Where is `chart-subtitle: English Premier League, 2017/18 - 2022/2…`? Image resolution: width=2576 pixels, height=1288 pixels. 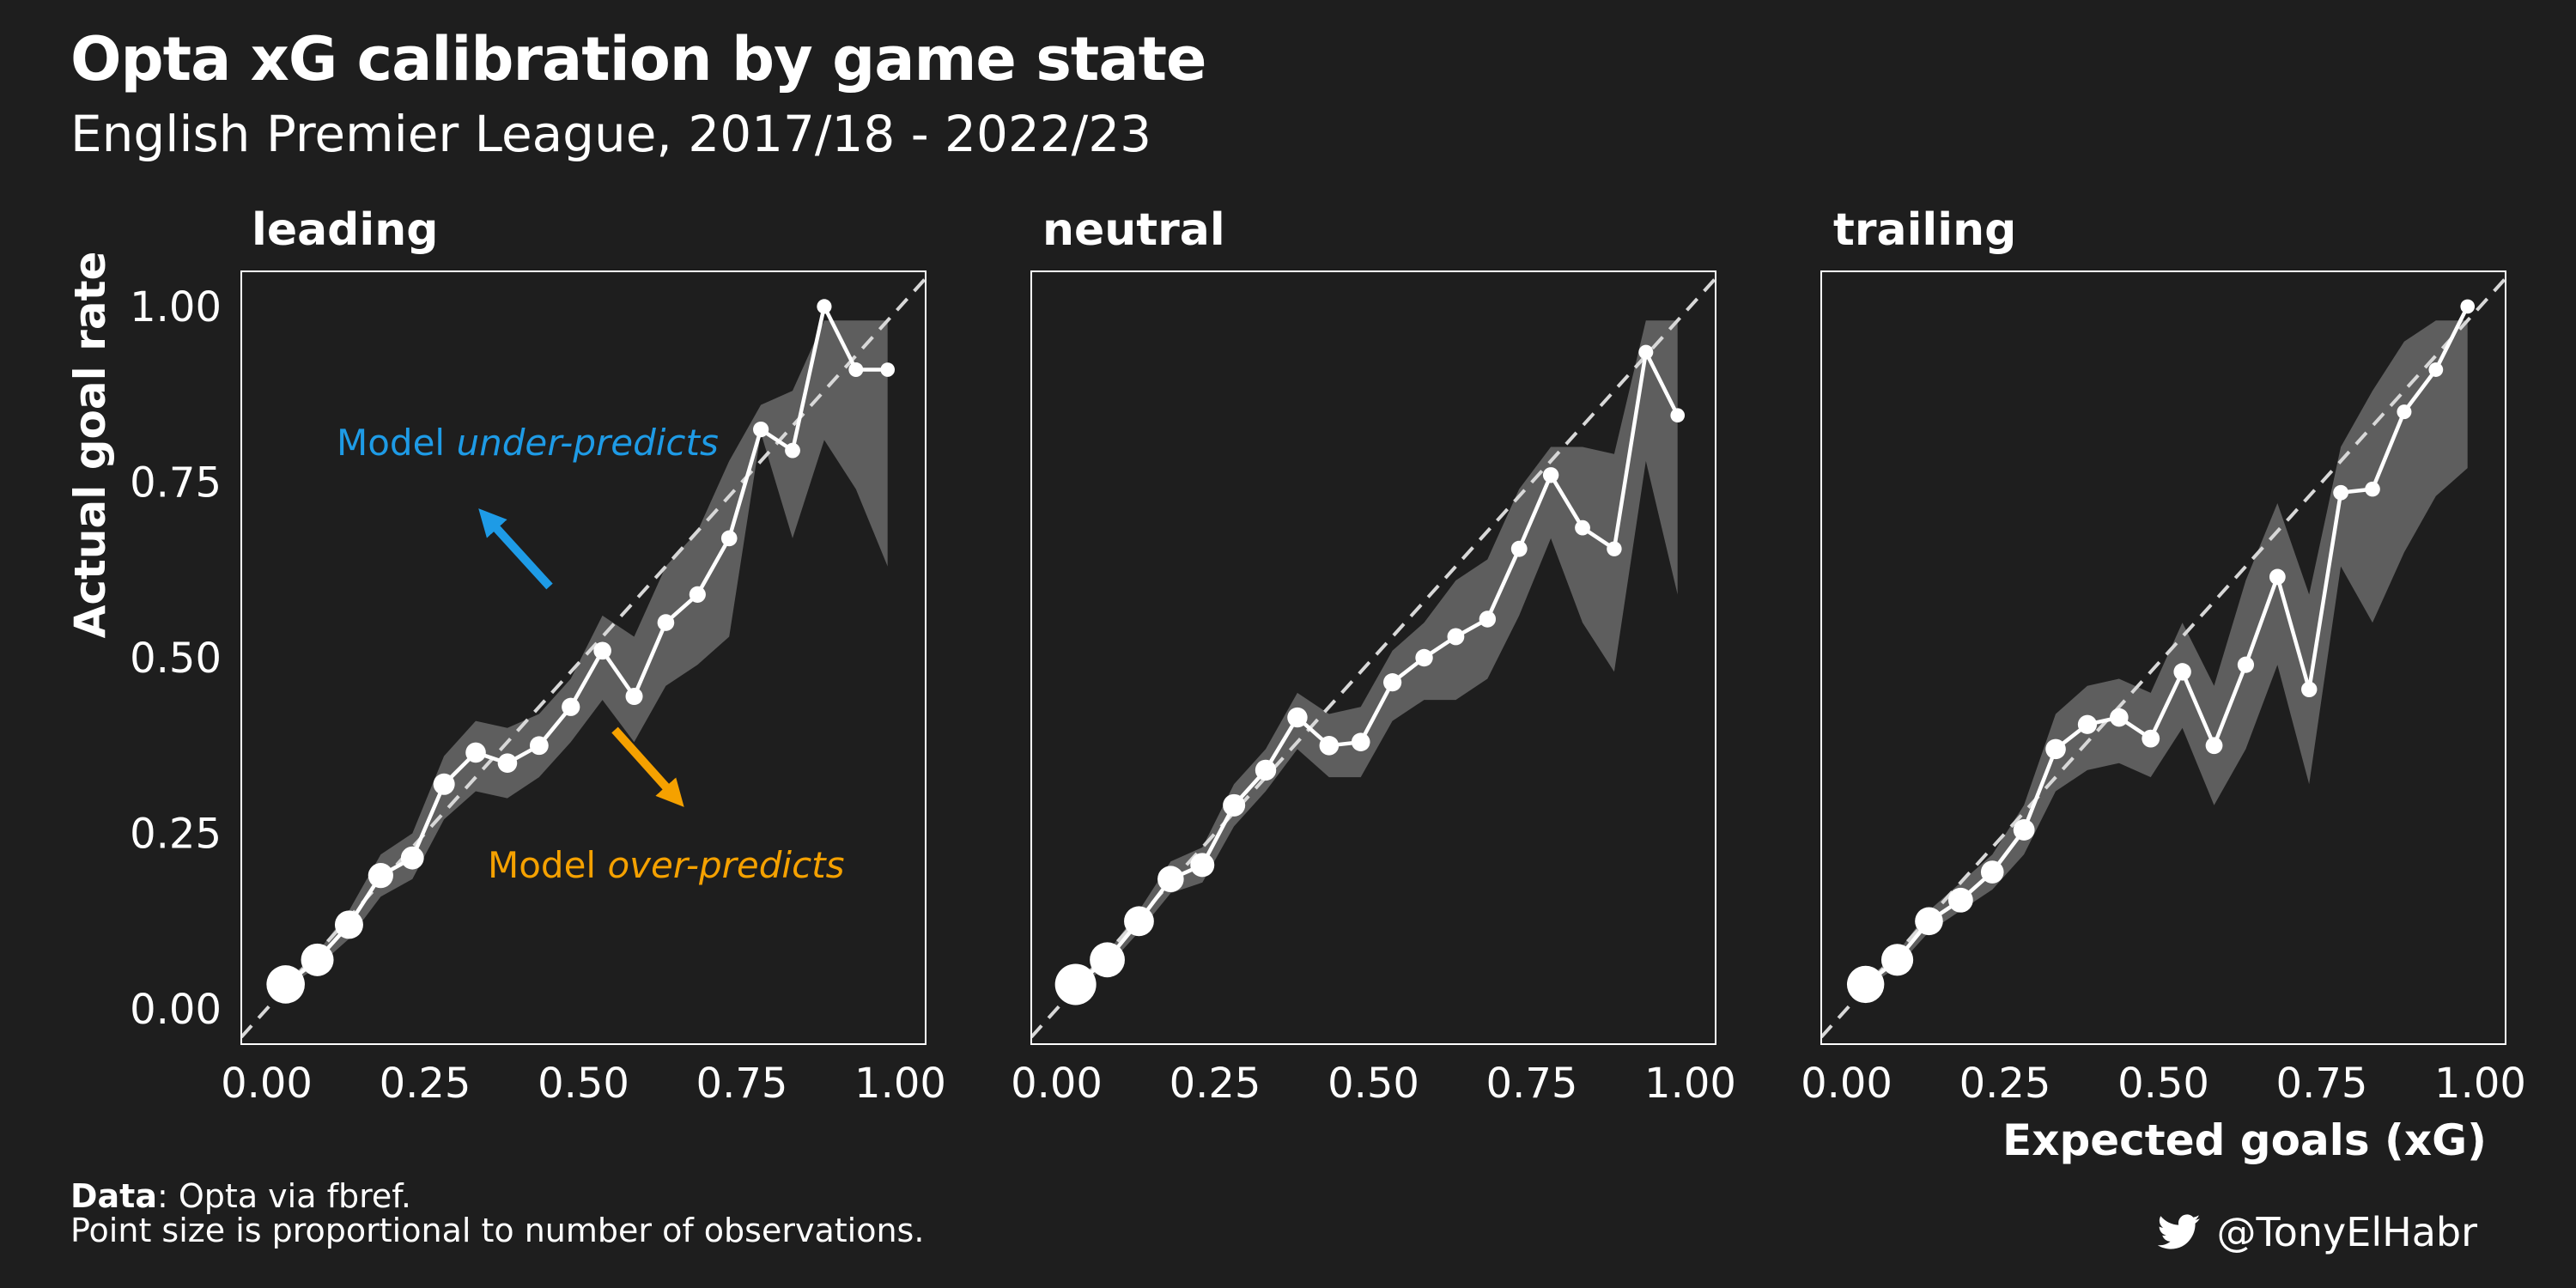
chart-subtitle: English Premier League, 2017/18 - 2022/2… is located at coordinates (611, 134).